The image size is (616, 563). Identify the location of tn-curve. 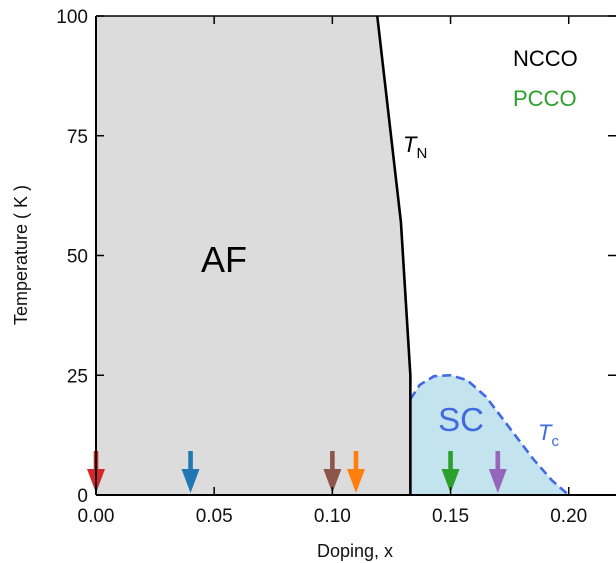
(393, 255).